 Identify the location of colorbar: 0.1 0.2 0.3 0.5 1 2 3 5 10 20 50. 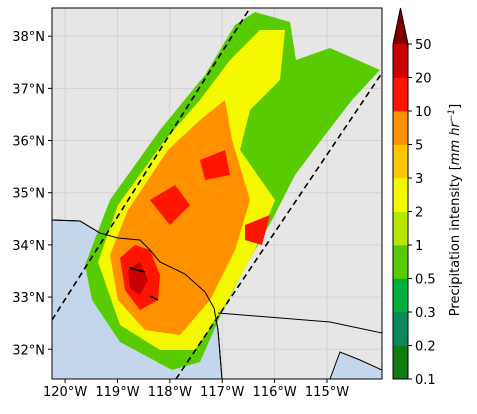
(414, 197).